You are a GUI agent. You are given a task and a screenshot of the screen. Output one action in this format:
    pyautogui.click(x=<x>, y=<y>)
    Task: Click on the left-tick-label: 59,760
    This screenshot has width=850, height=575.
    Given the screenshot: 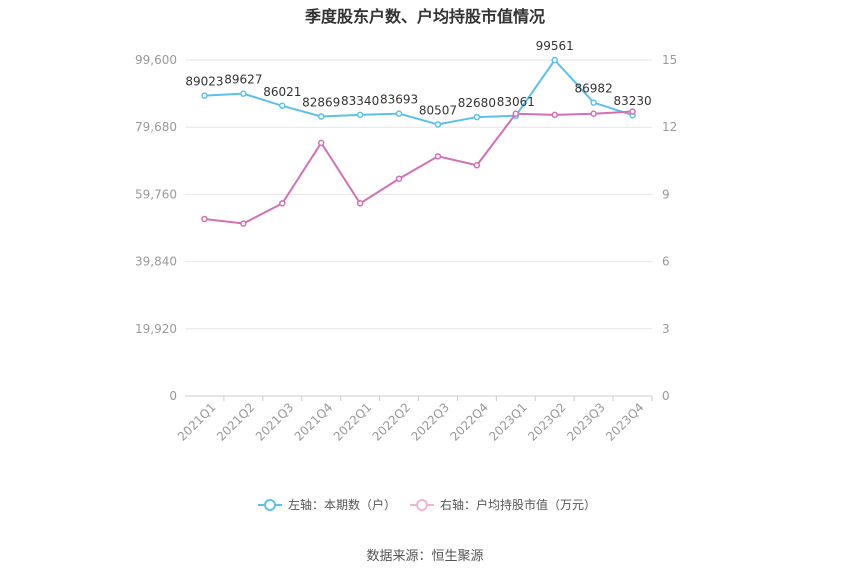 What is the action you would take?
    pyautogui.click(x=156, y=194)
    